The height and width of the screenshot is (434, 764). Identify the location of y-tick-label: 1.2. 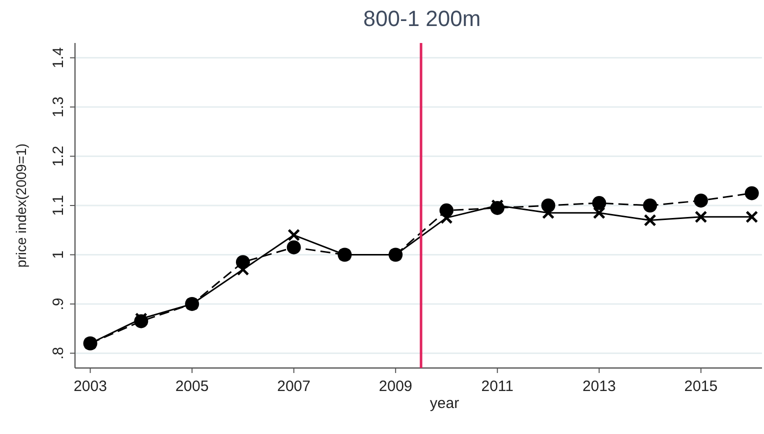
(58, 156).